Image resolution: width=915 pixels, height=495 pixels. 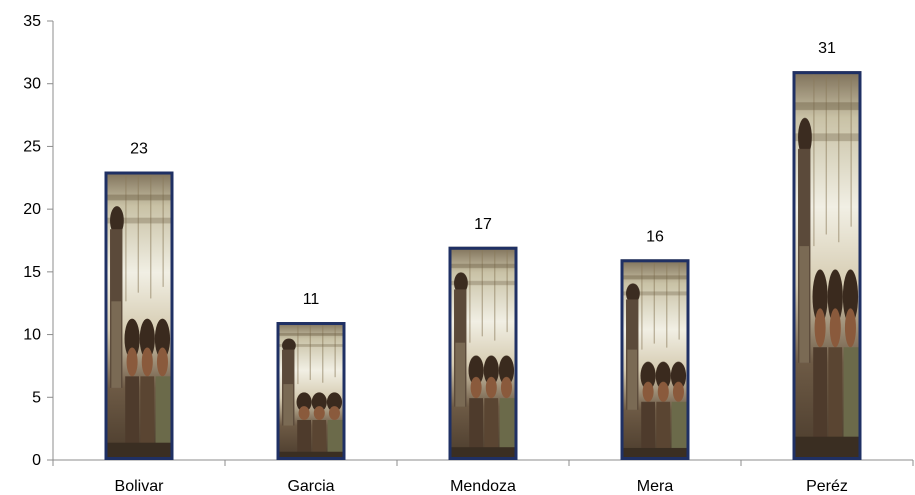 What do you see at coordinates (655, 486) in the screenshot?
I see `x-tick-label: Mera` at bounding box center [655, 486].